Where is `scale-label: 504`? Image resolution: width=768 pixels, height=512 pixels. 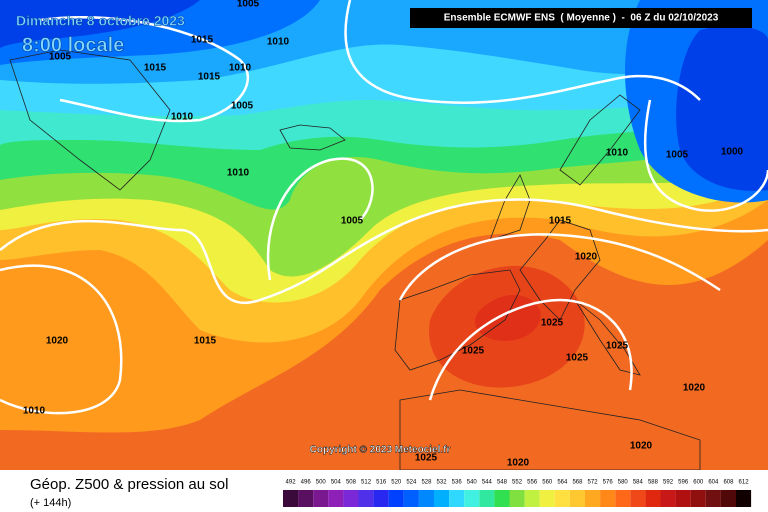 scale-label: 504 is located at coordinates (336, 483).